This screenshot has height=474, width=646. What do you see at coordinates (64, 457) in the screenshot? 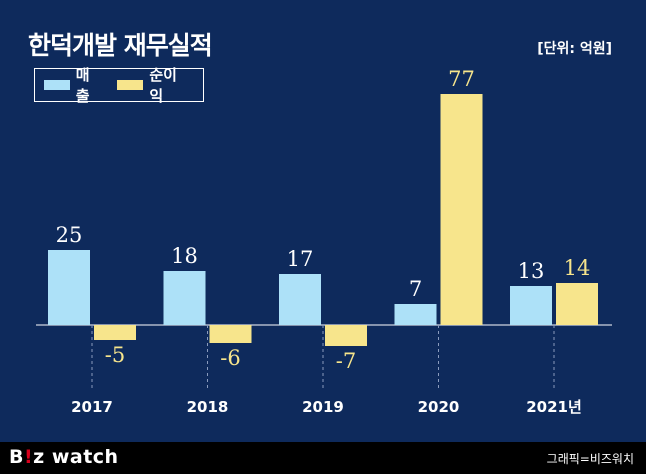
I see `bizwatch-logo: B!z watch` at bounding box center [64, 457].